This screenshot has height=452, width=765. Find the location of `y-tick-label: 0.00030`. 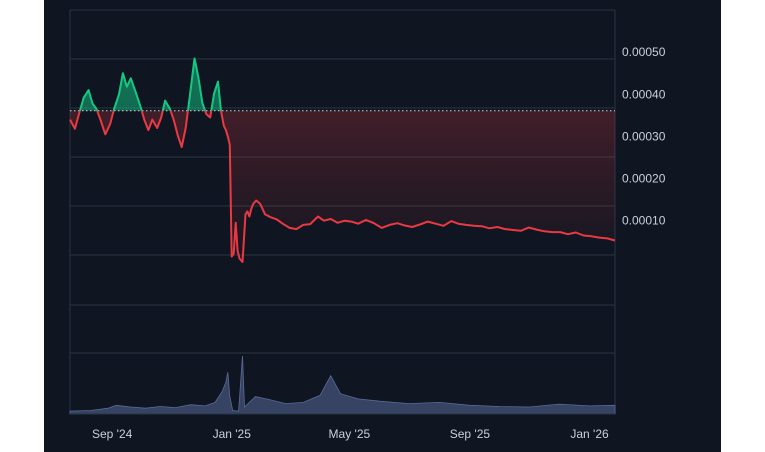

y-tick-label: 0.00030 is located at coordinates (644, 136).